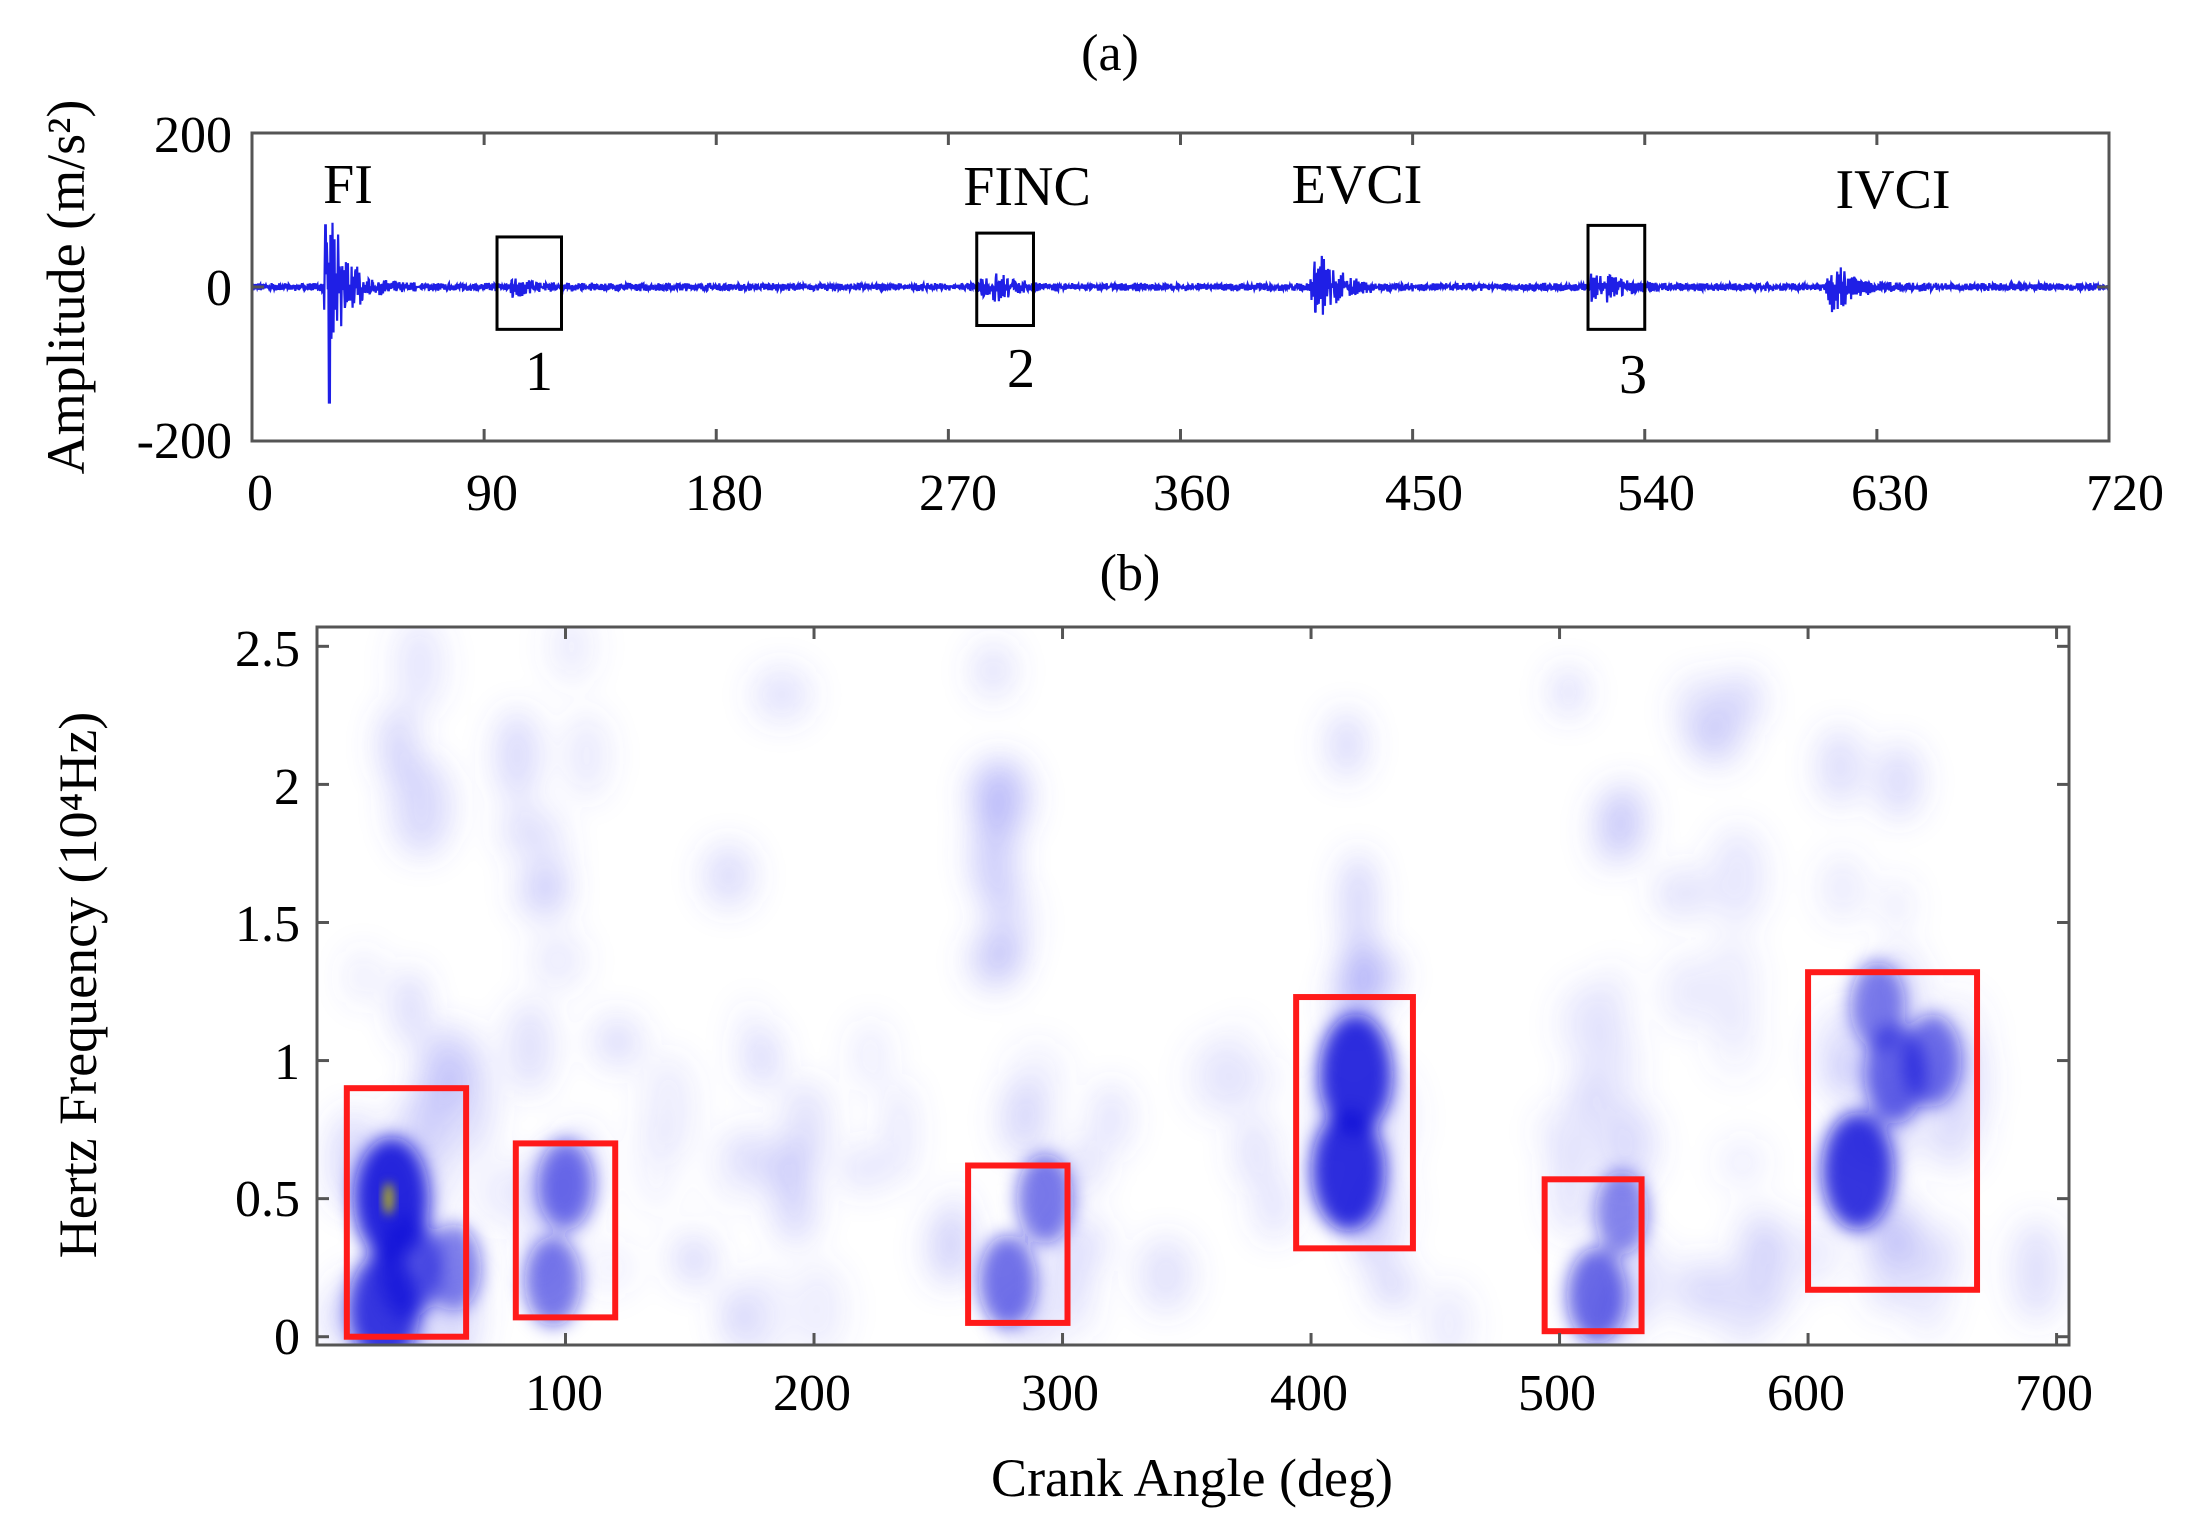 Image resolution: width=2199 pixels, height=1525 pixels. What do you see at coordinates (1192, 1478) in the screenshot?
I see `panel-b-x-axis-title: Crank Angle (deg)` at bounding box center [1192, 1478].